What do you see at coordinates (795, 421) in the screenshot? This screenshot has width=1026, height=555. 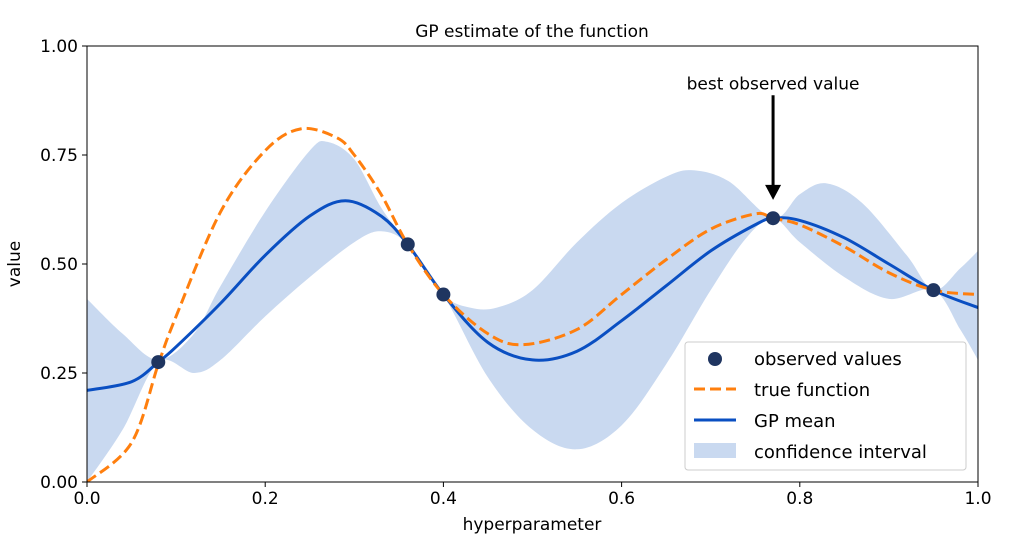 I see `legend-mean-label: GP mean` at bounding box center [795, 421].